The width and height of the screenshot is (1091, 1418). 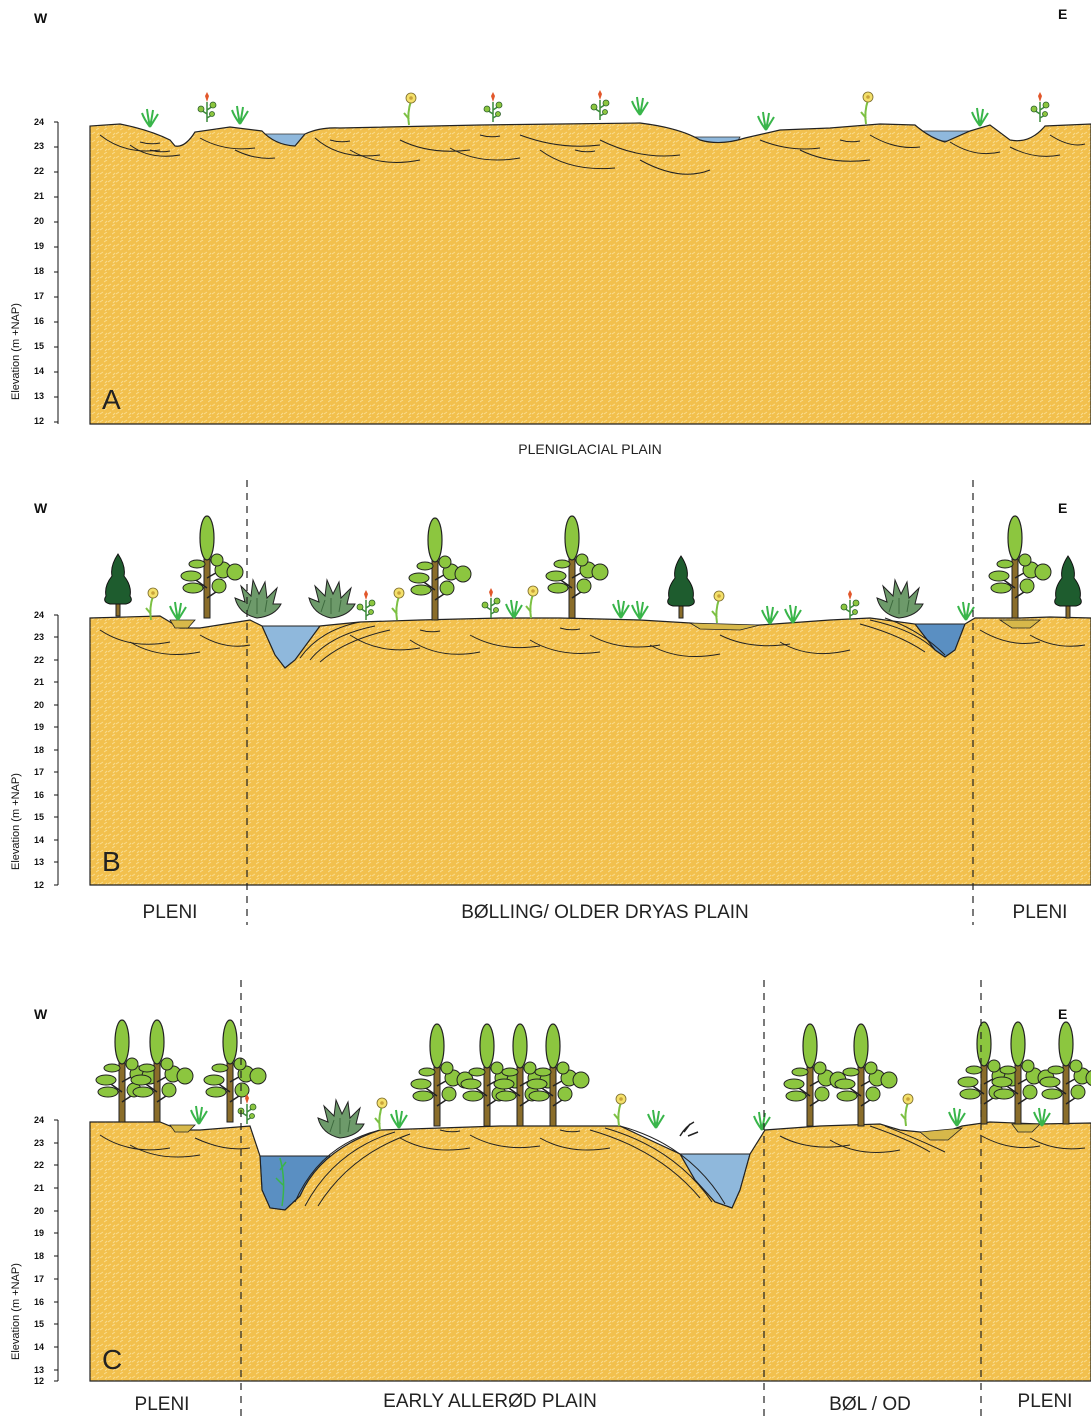 What do you see at coordinates (38, 1120) in the screenshot?
I see `y-tick: 24` at bounding box center [38, 1120].